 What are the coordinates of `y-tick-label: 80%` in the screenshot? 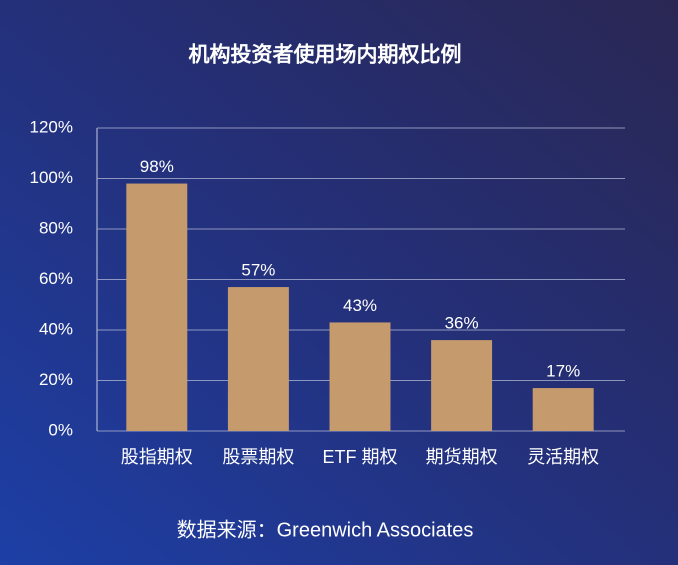 It's located at (56, 227).